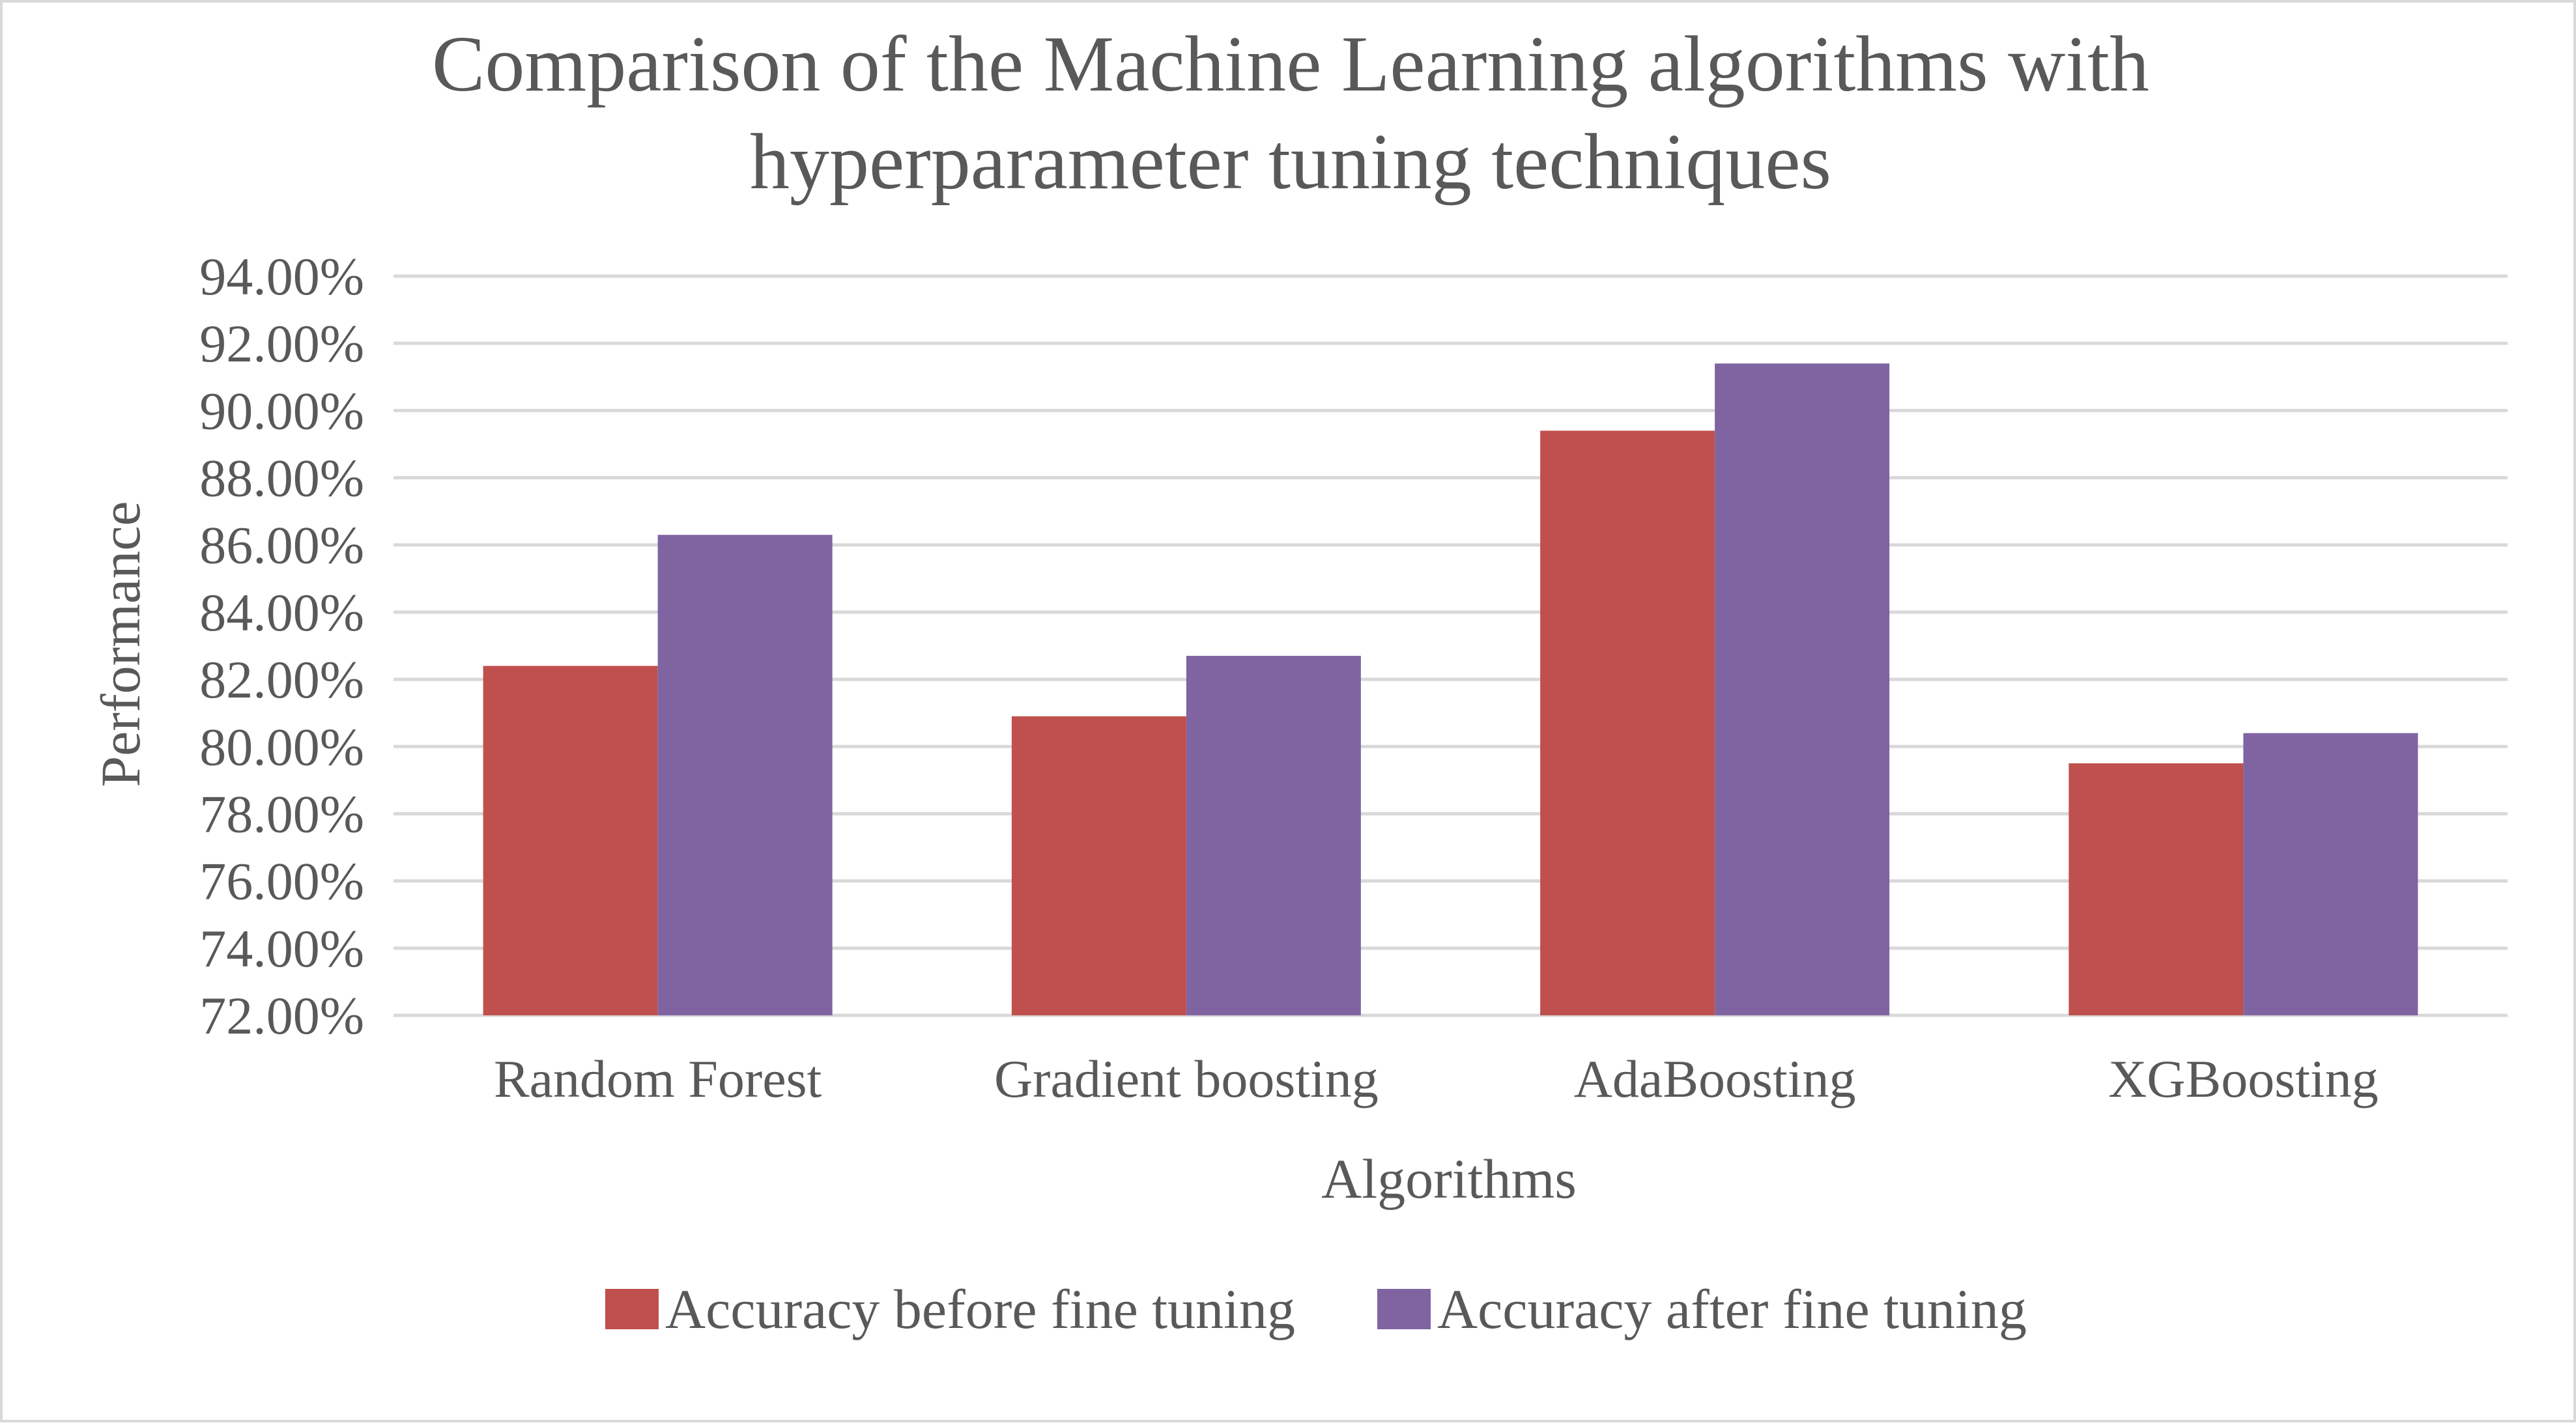  Describe the element at coordinates (658, 1078) in the screenshot. I see `x-tick-label: Random Forest` at that location.